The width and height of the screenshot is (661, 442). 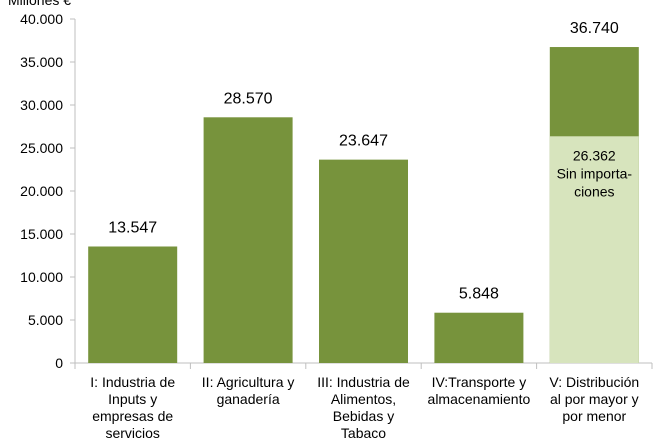 I want to click on bar-data-label: 36.740, so click(x=594, y=28).